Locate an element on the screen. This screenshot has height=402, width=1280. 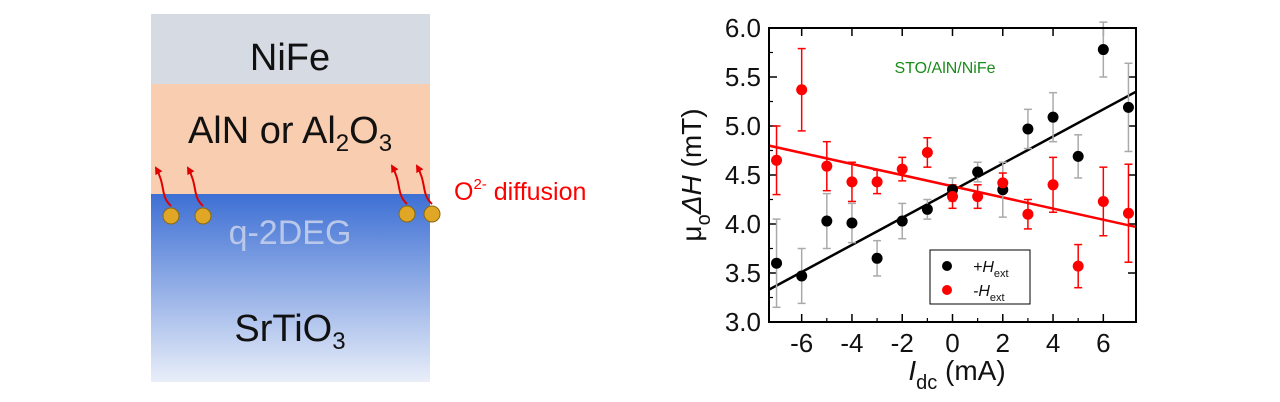
legend-marker-plus is located at coordinates (947, 266).